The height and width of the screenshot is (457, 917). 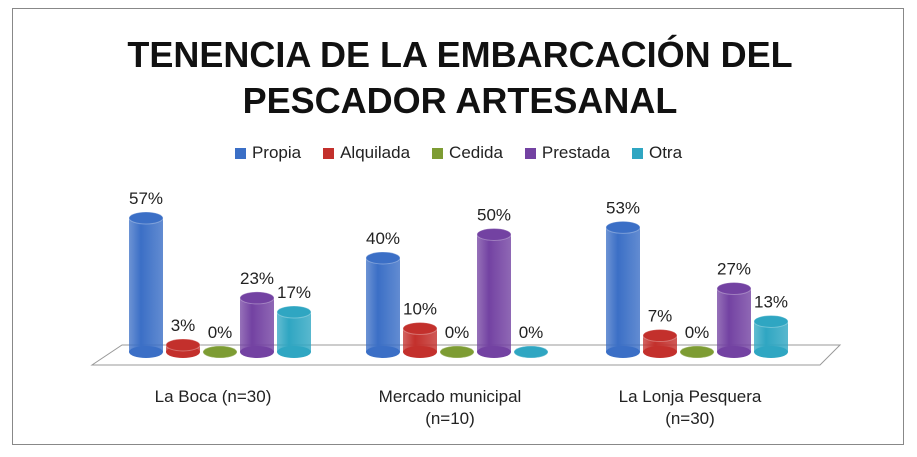 What do you see at coordinates (276, 152) in the screenshot?
I see `legend-label: Propia` at bounding box center [276, 152].